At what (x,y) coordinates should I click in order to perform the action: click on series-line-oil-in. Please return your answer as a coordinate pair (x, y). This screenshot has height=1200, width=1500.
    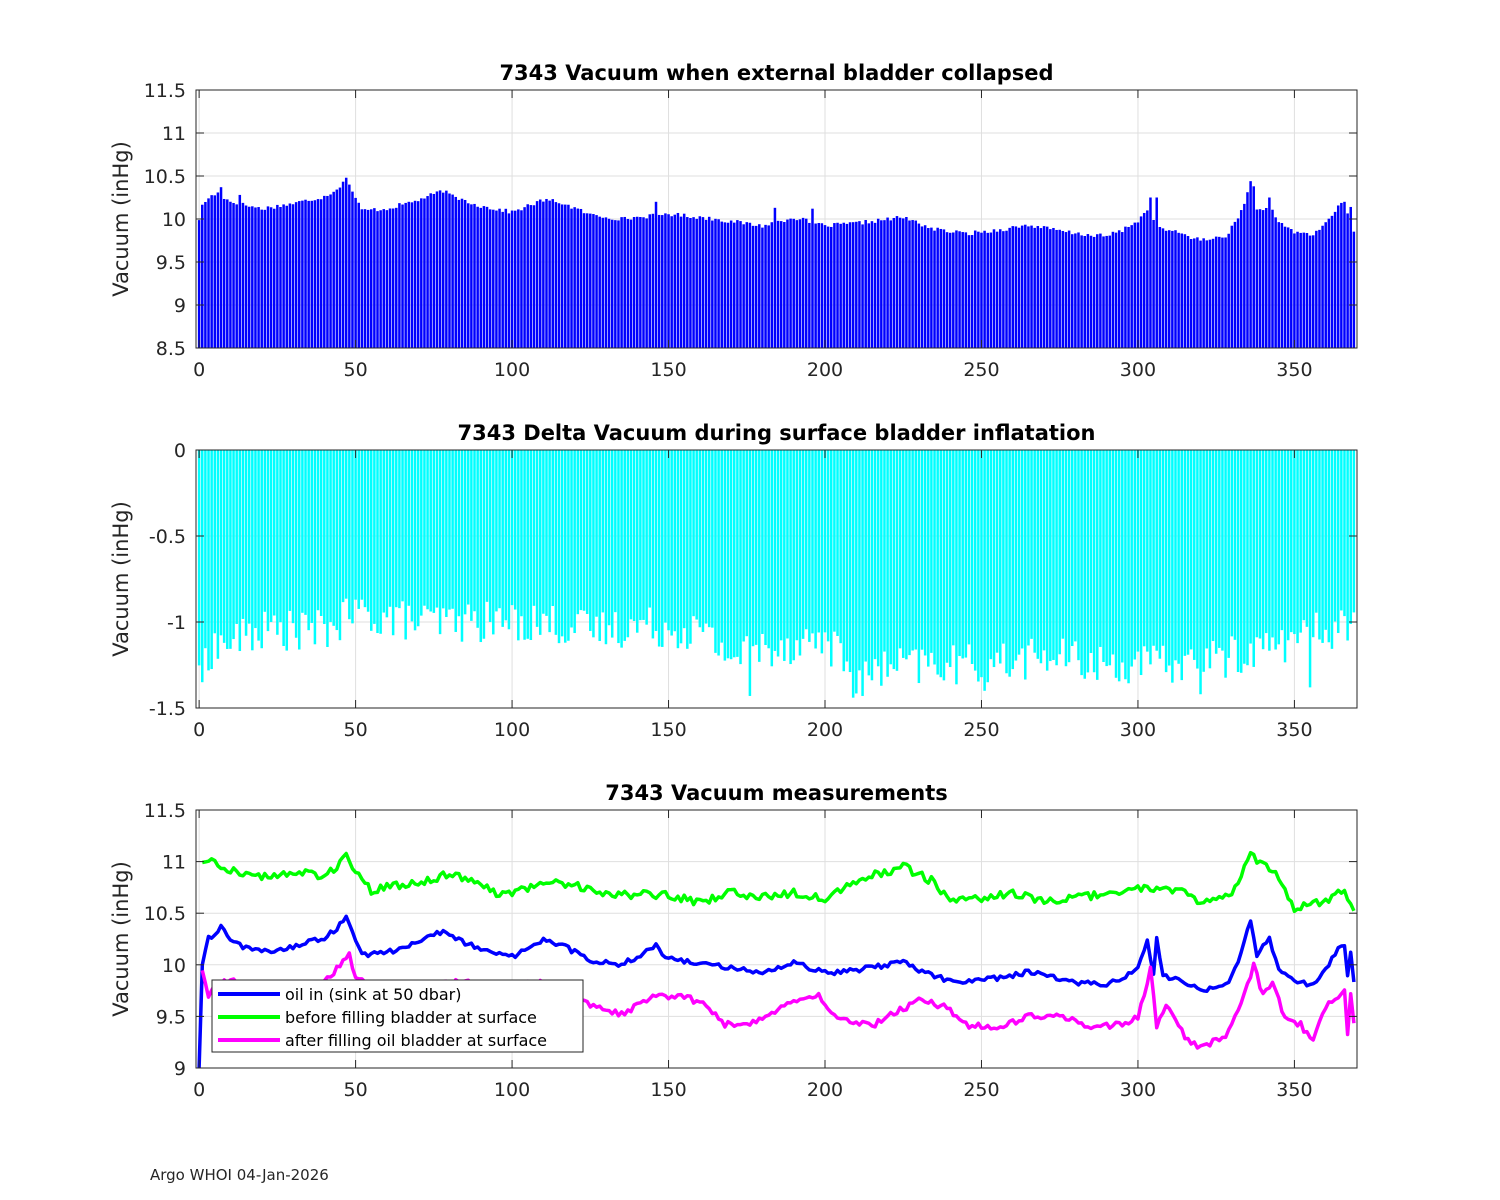
    Looking at the image, I should click on (776, 991).